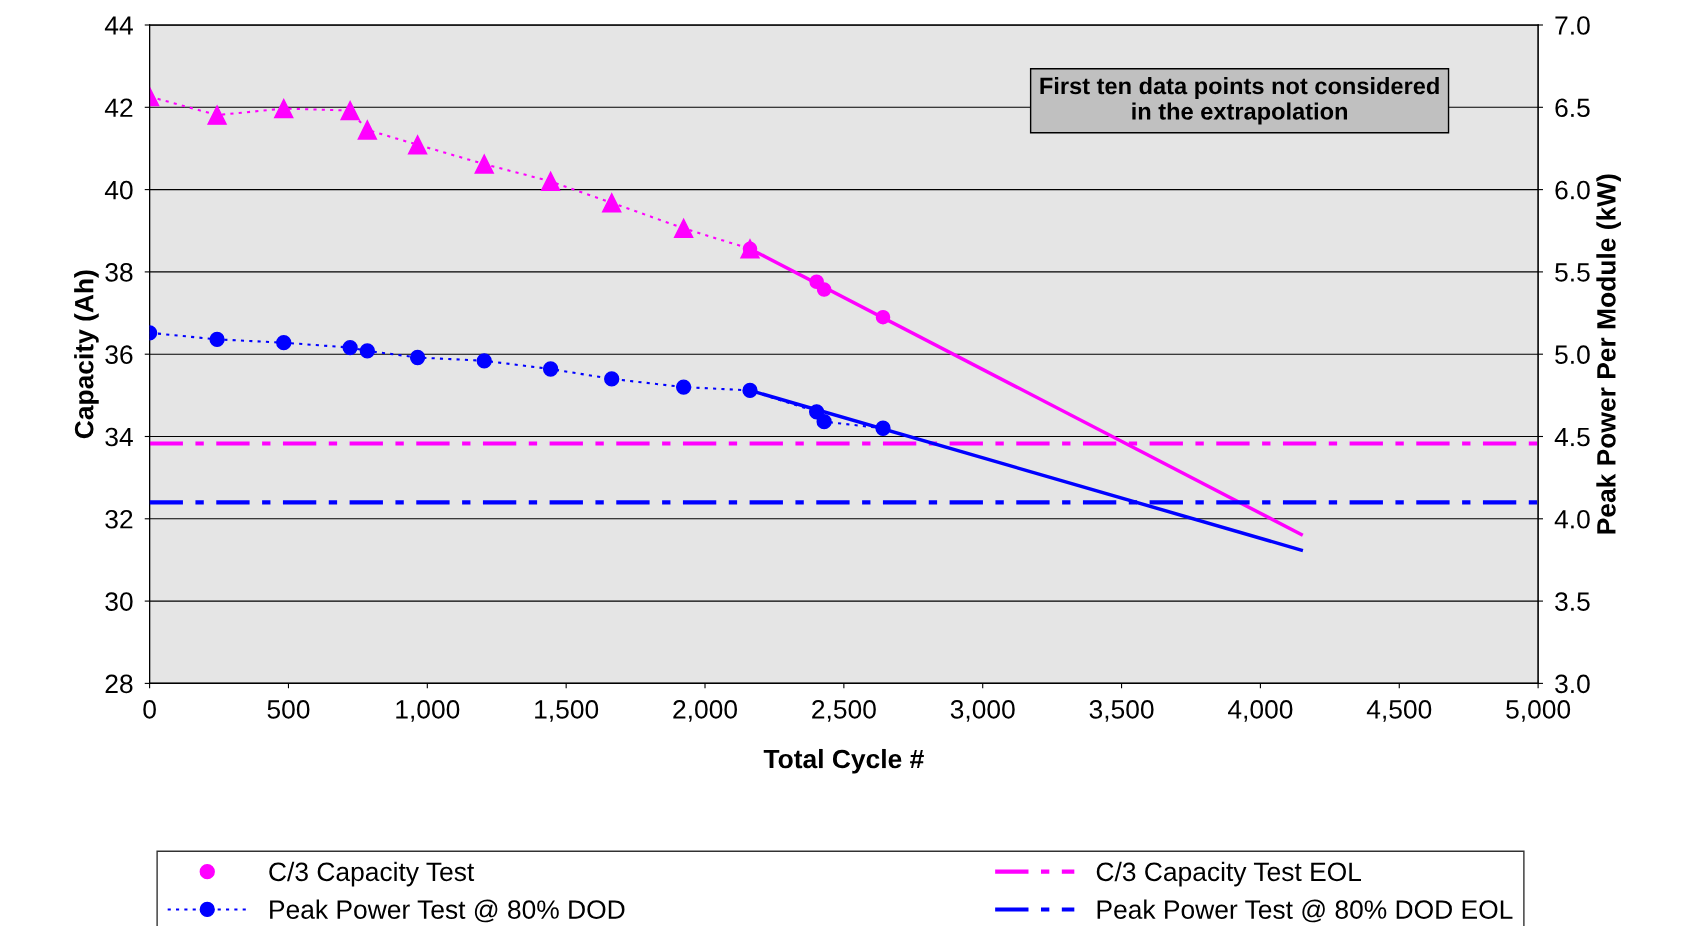  I want to click on x-tick-label: 500, so click(288, 709).